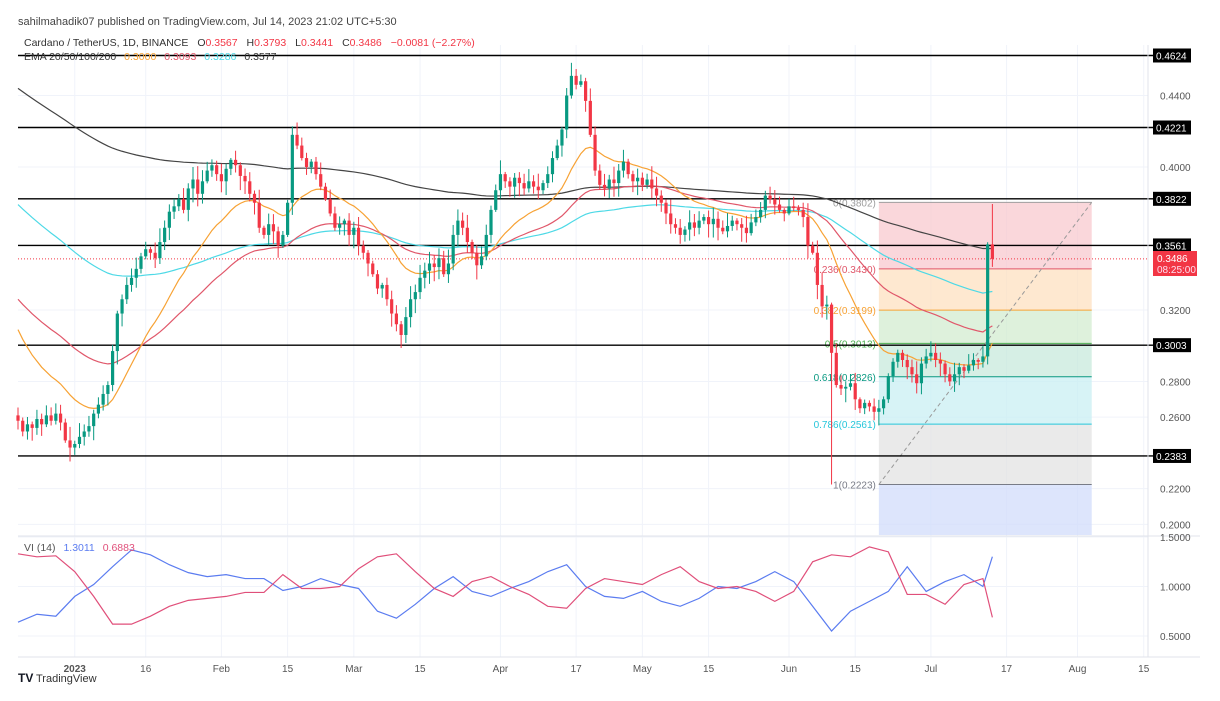  I want to click on vi-tick-label: 1.5000, so click(1175, 538).